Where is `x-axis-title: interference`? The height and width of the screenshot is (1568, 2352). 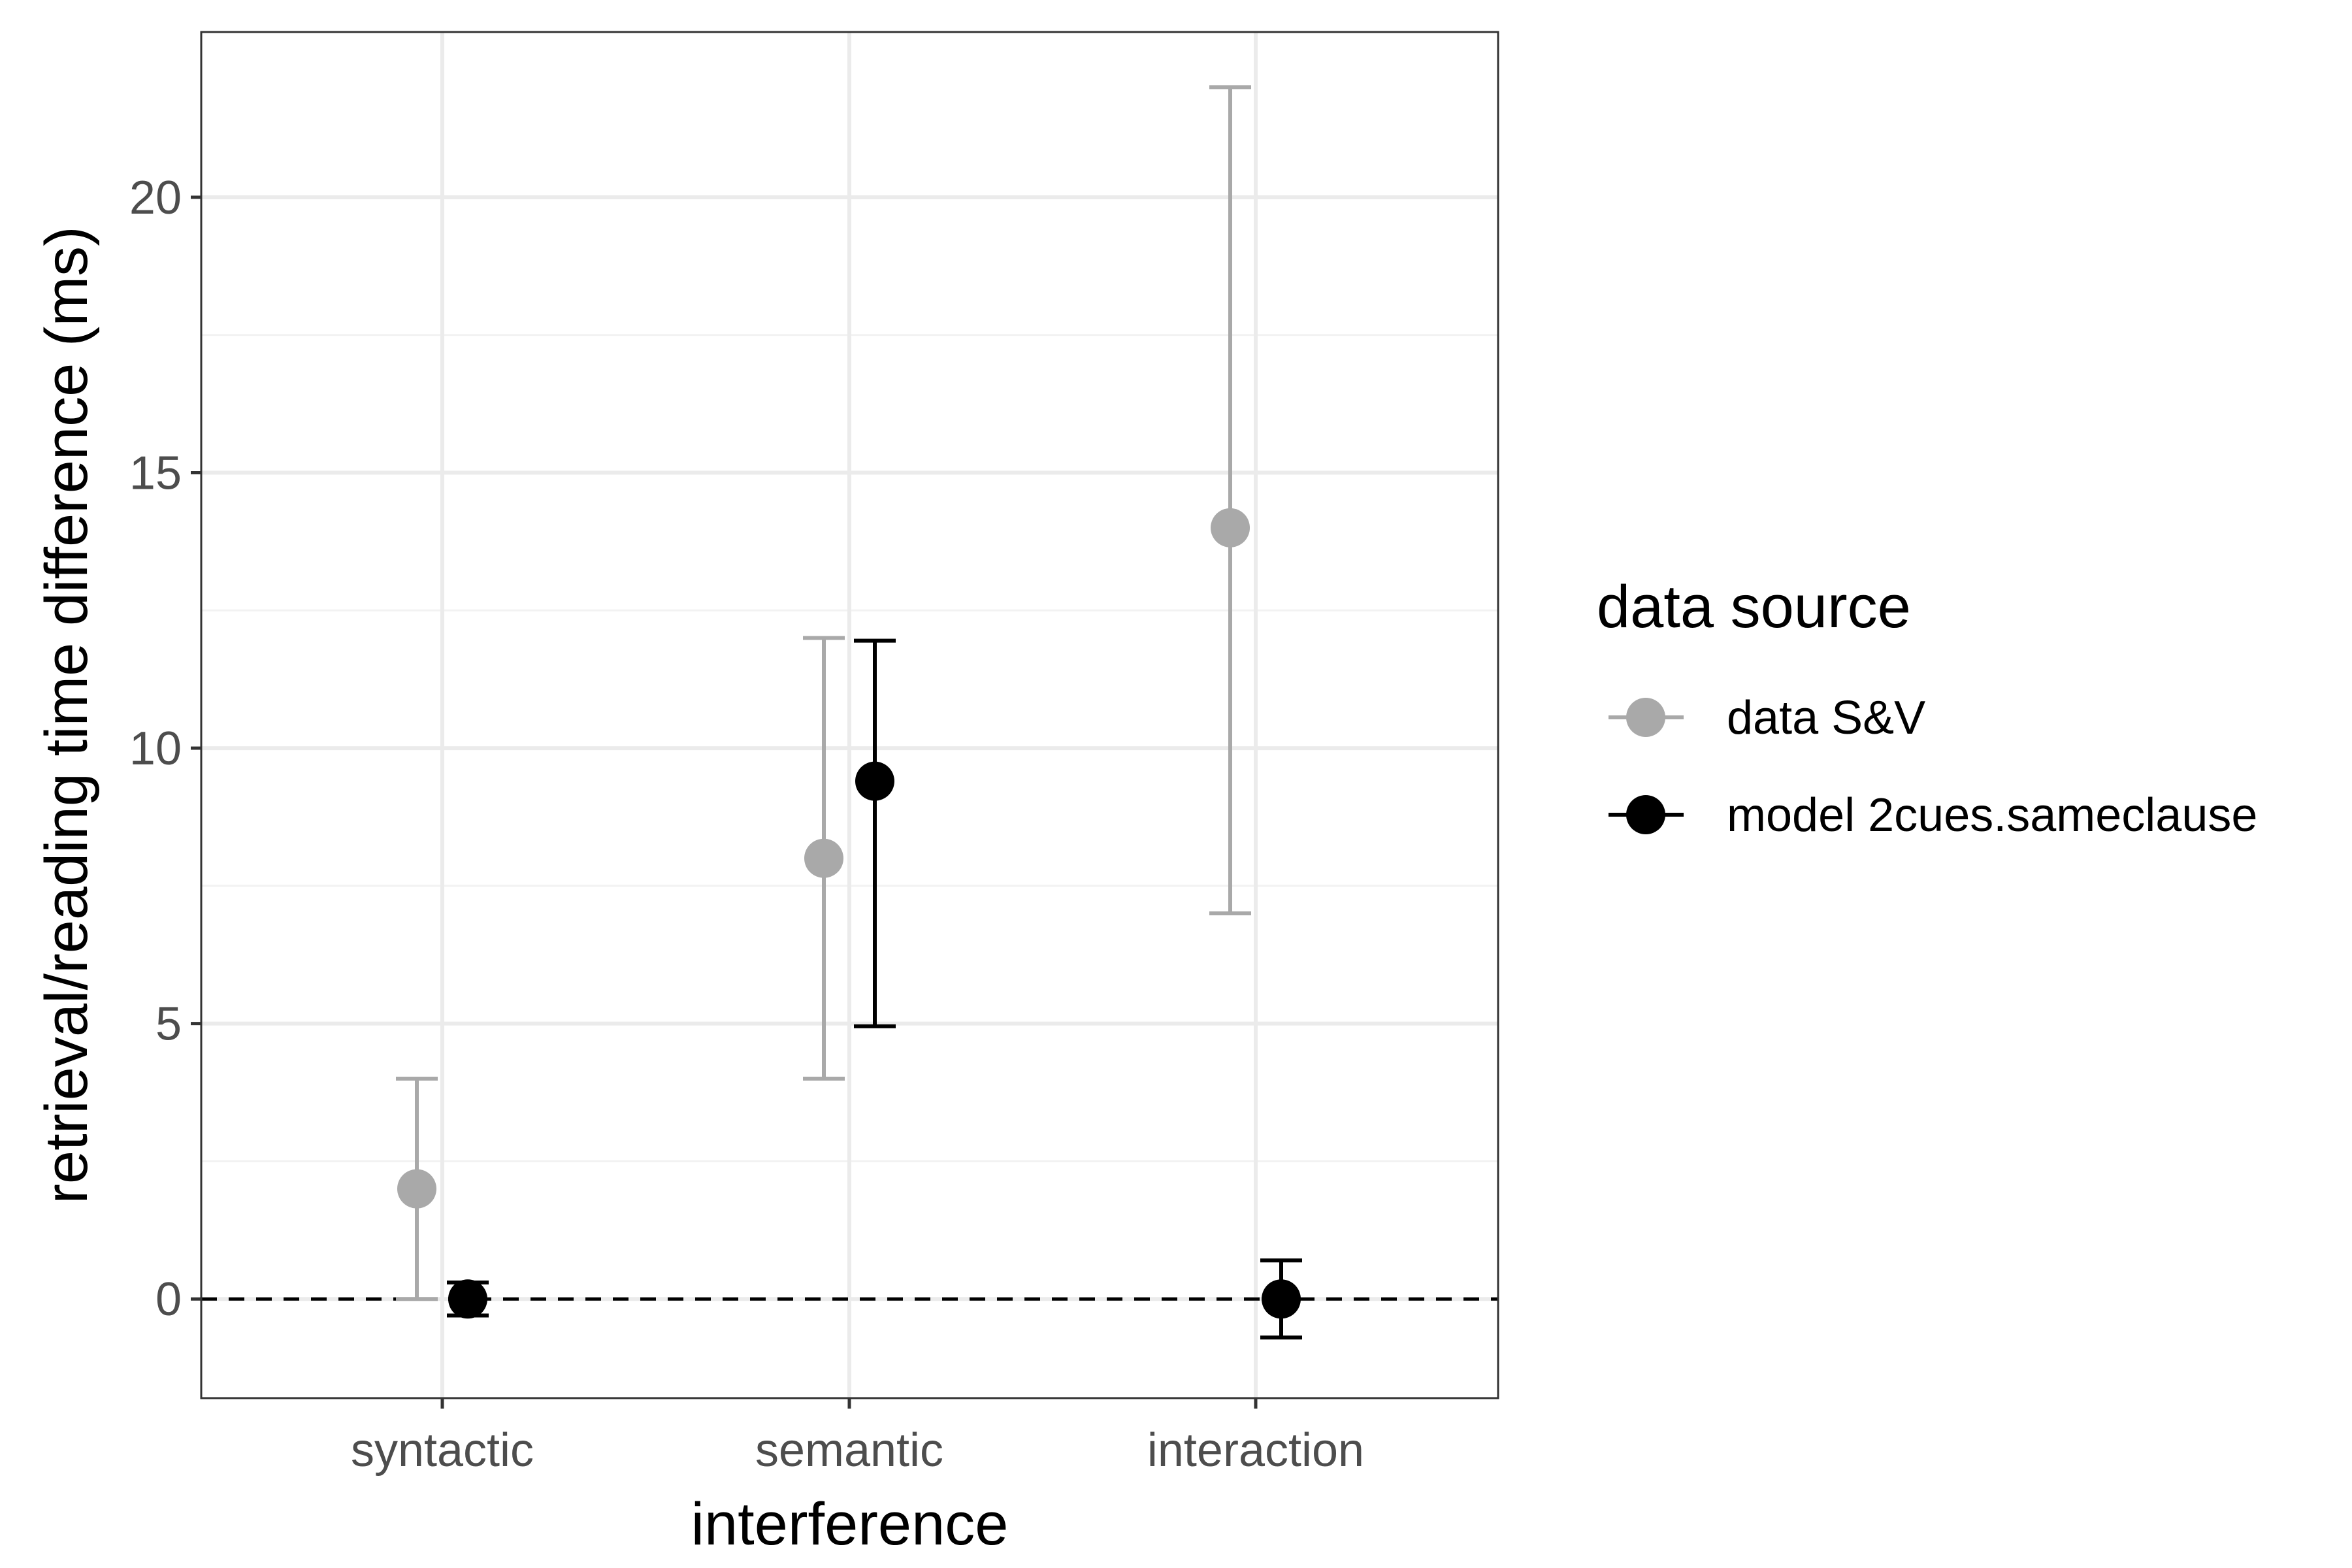 x-axis-title: interference is located at coordinates (850, 1524).